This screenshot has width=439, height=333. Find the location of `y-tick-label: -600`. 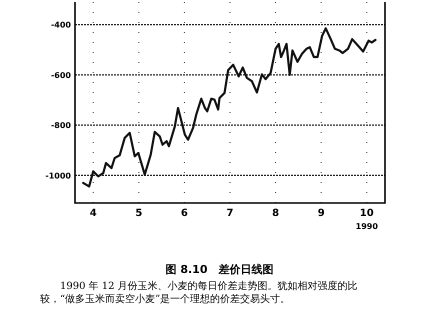

y-tick-label: -600 is located at coordinates (61, 75).